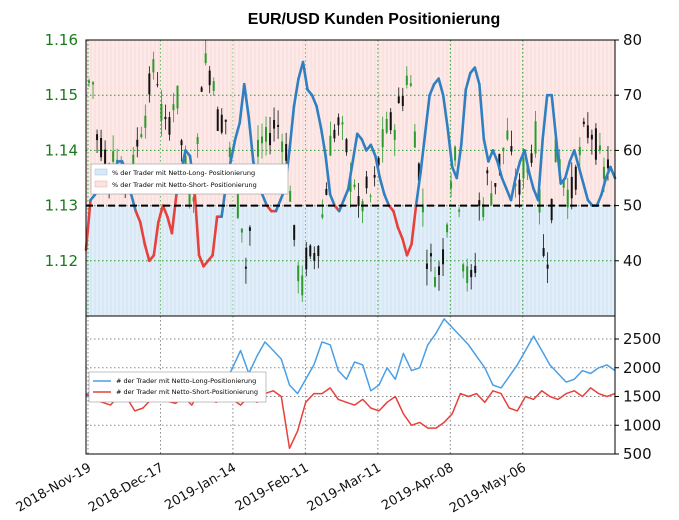 Image resolution: width=679 pixels, height=520 pixels. Describe the element at coordinates (632, 150) in the screenshot. I see `pct-tick-label: 60` at that location.